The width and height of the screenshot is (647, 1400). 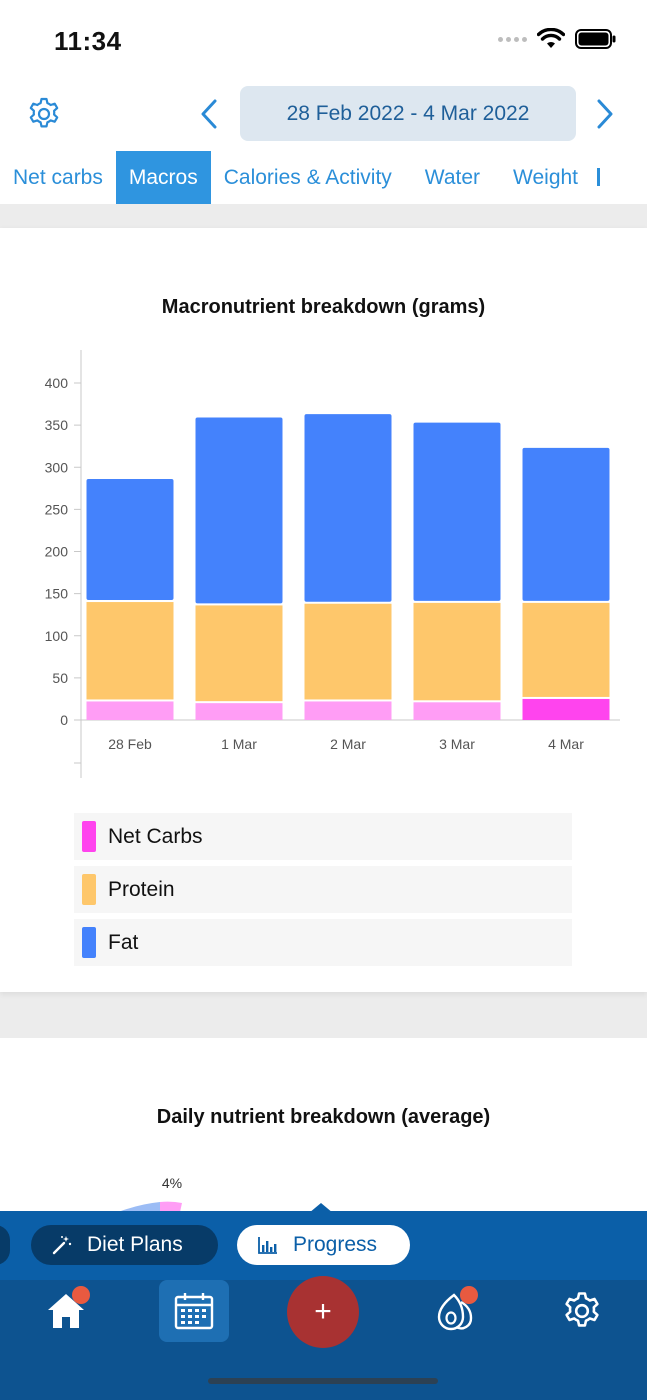 I want to click on pie-slice-blue, so click(x=139, y=1207).